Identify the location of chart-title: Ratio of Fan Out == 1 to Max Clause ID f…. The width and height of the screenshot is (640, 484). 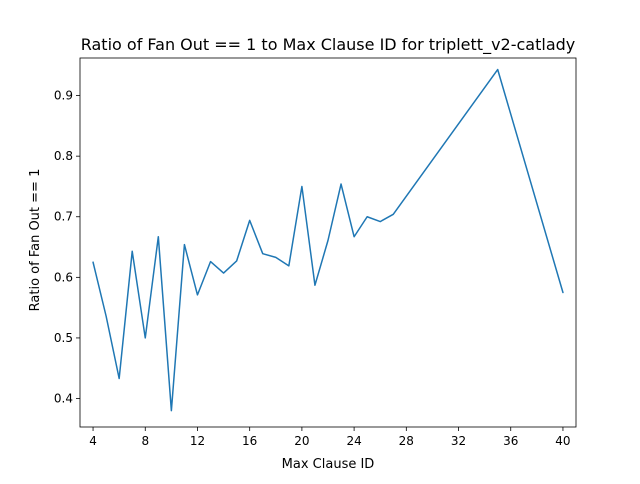
(328, 45).